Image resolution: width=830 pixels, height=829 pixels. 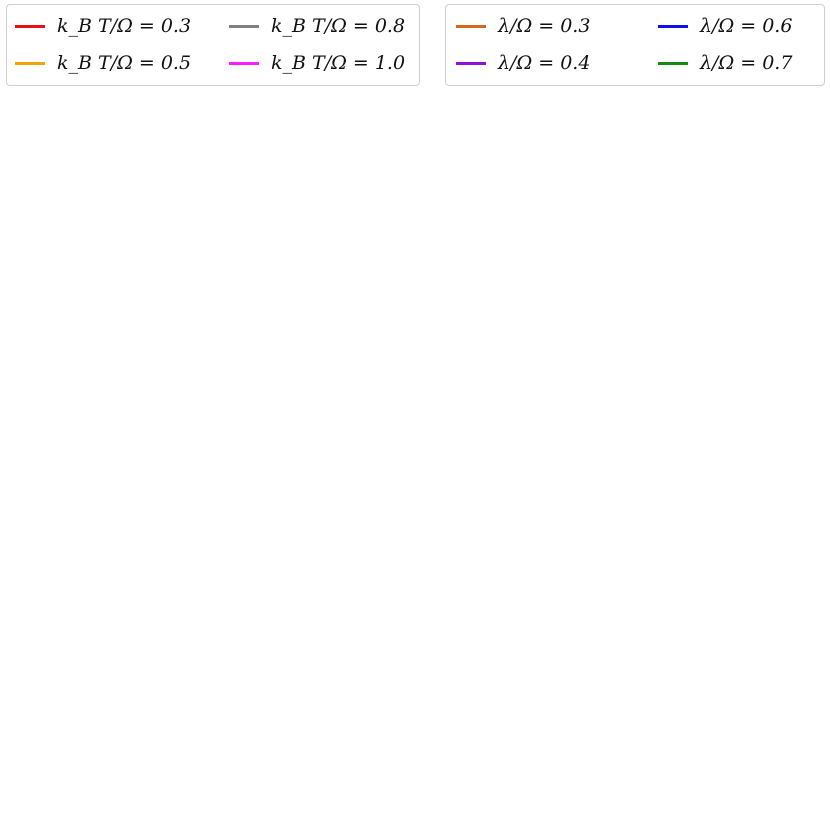 I want to click on legend-coupling: λ/Ω = 0.3 λ/Ω = 0.6 λ/Ω = 0.4 λ/Ω = 0.7, so click(x=635, y=45).